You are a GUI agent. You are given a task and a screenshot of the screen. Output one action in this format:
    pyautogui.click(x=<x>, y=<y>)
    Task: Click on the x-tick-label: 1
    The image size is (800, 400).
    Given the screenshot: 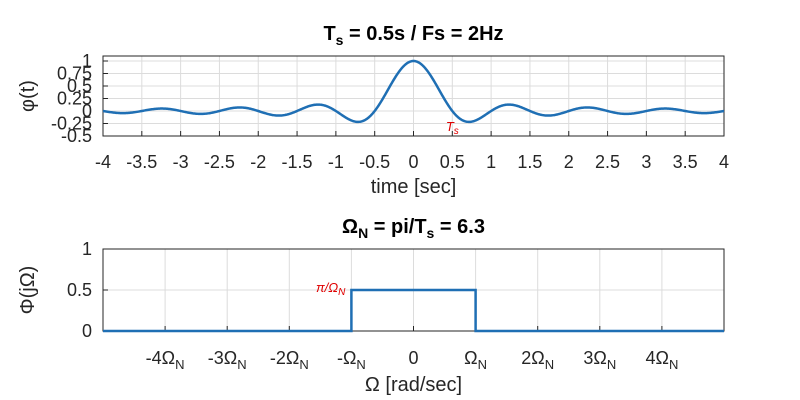 What is the action you would take?
    pyautogui.click(x=491, y=162)
    